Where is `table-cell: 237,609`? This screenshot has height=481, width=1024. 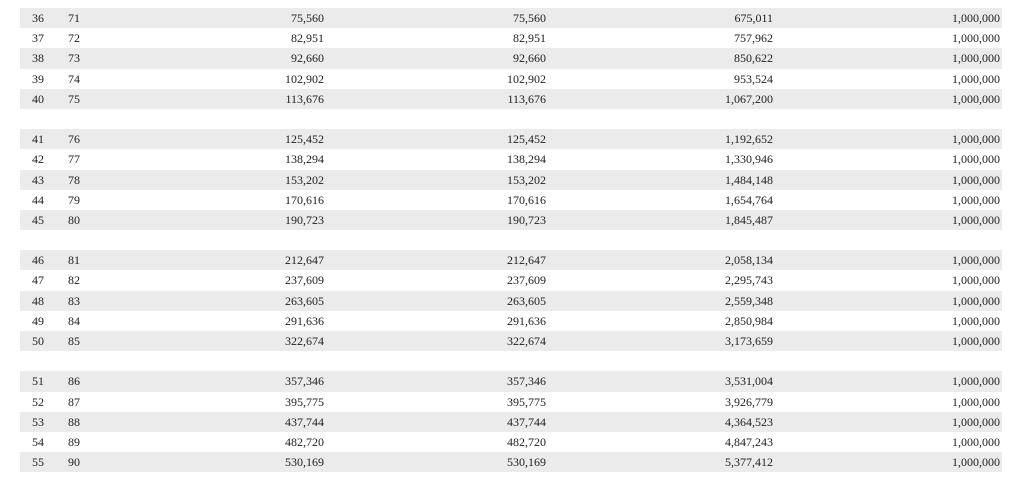 table-cell: 237,609 is located at coordinates (526, 280).